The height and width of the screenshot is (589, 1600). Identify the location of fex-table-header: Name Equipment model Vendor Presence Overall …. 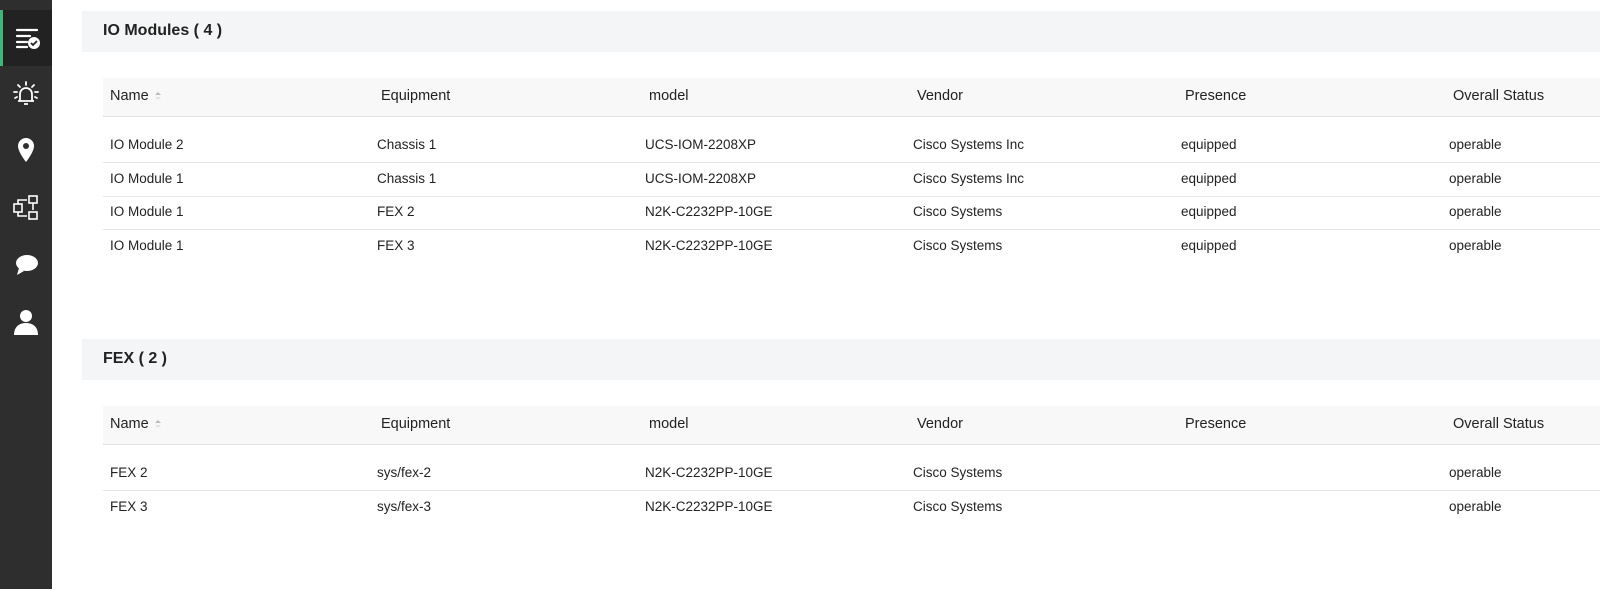
(851, 425).